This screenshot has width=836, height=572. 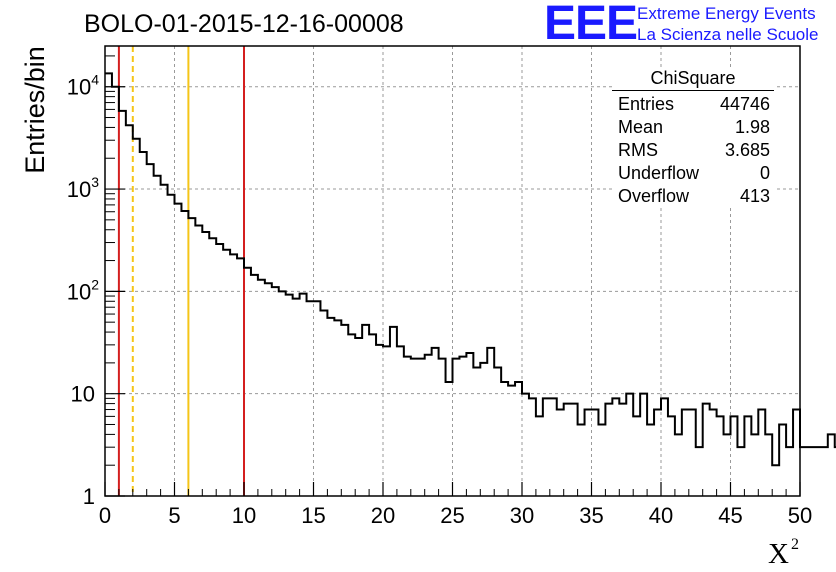 What do you see at coordinates (83, 394) in the screenshot?
I see `y-tick-label: 10` at bounding box center [83, 394].